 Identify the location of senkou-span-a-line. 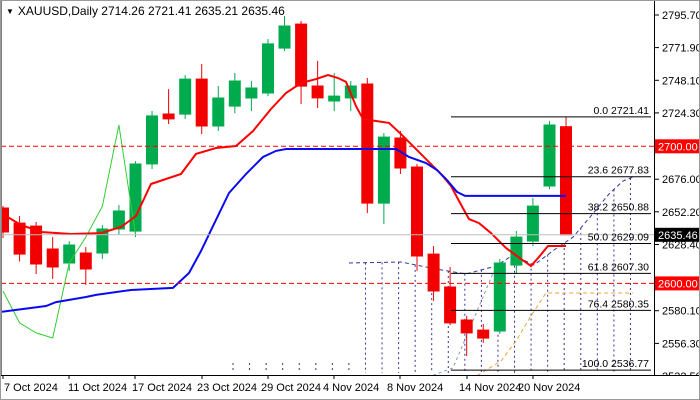
(555, 333).